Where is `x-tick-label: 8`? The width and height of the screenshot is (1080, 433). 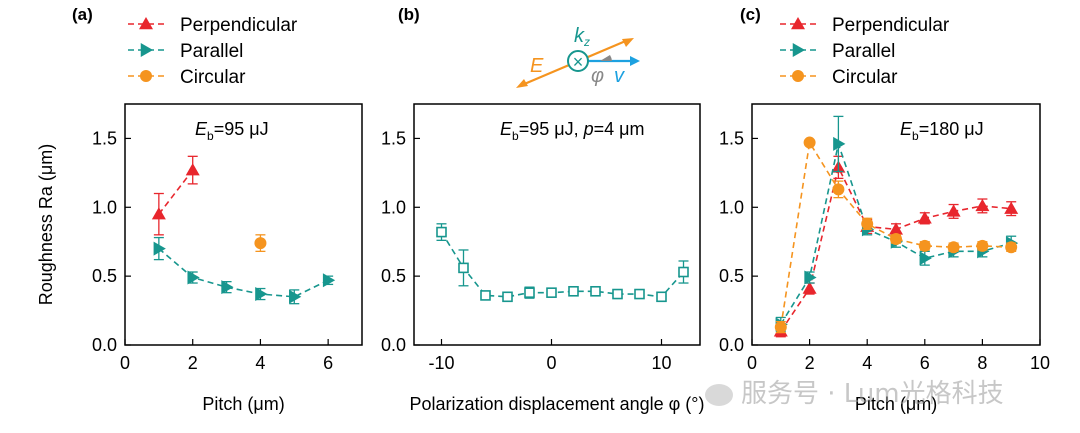 x-tick-label: 8 is located at coordinates (982, 363).